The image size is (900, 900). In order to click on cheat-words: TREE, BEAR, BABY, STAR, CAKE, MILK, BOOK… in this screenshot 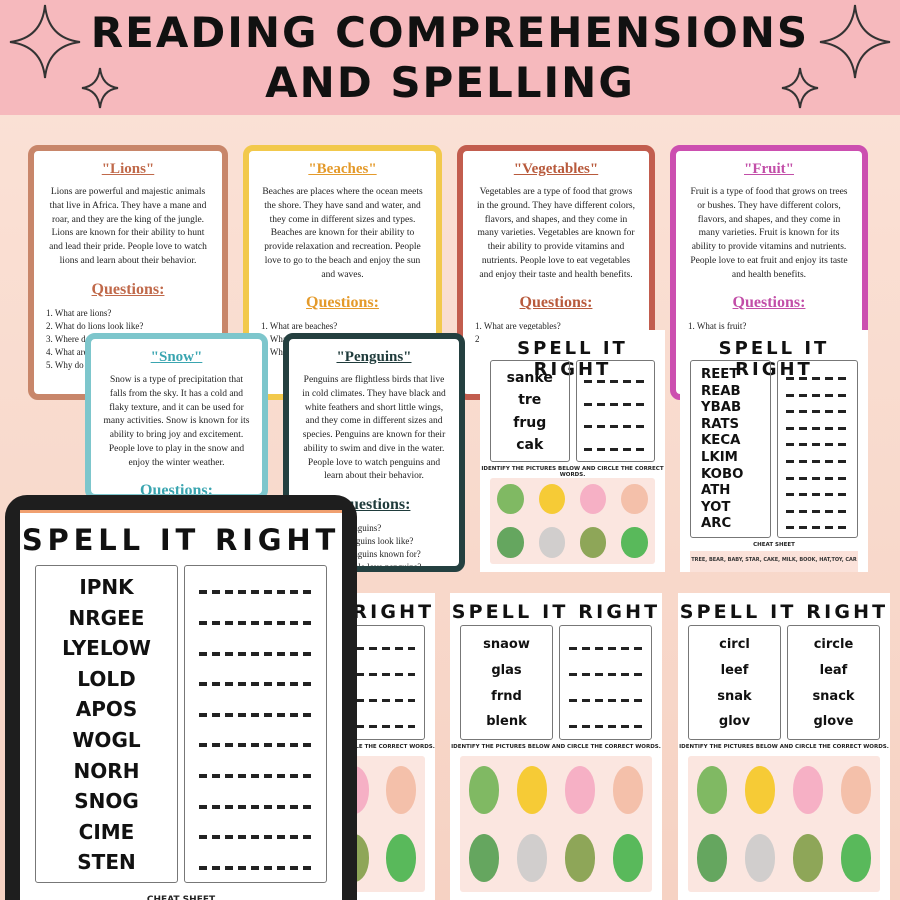, I will do `click(774, 560)`.